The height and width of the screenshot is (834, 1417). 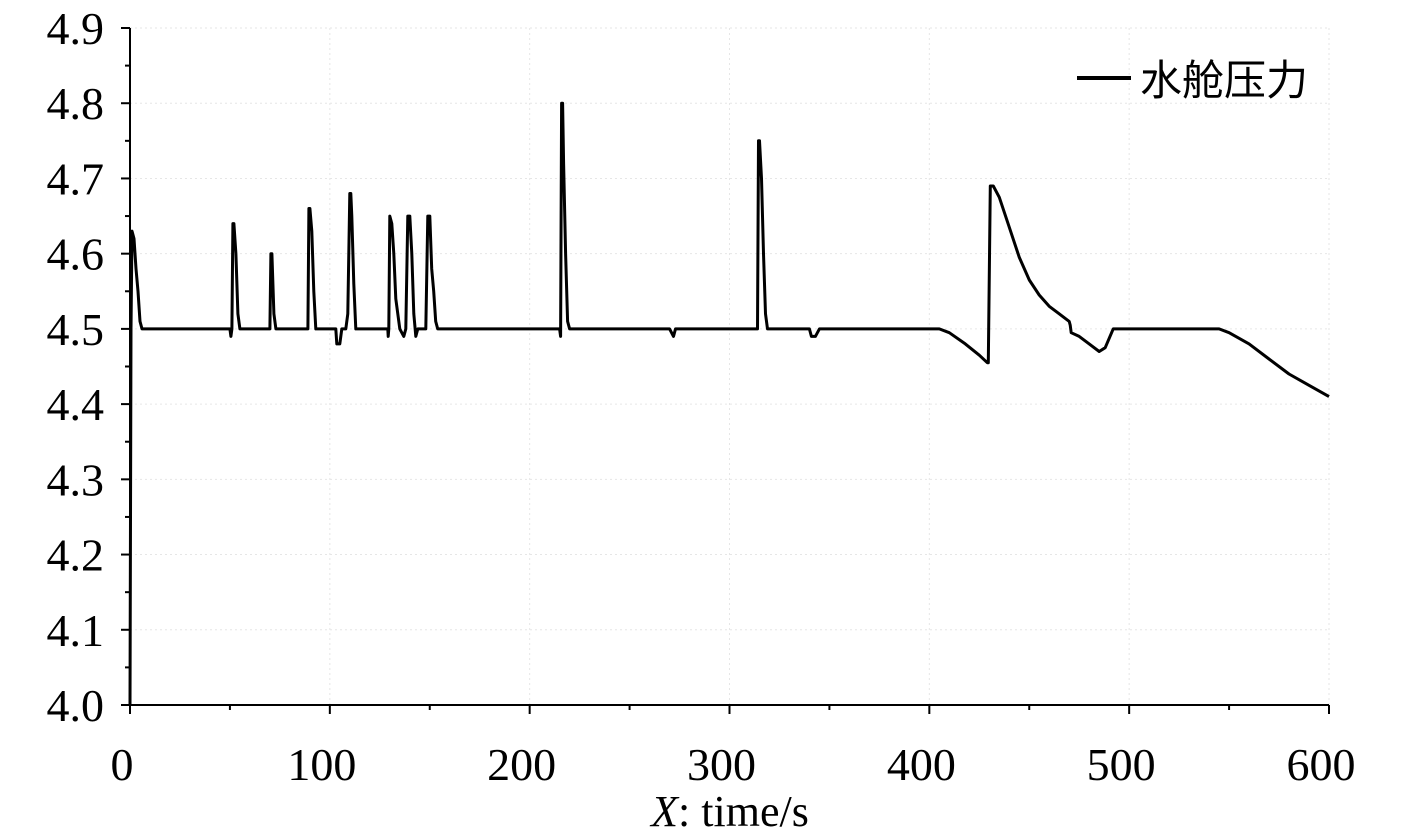 What do you see at coordinates (721, 764) in the screenshot?
I see `x-tick-label: 300` at bounding box center [721, 764].